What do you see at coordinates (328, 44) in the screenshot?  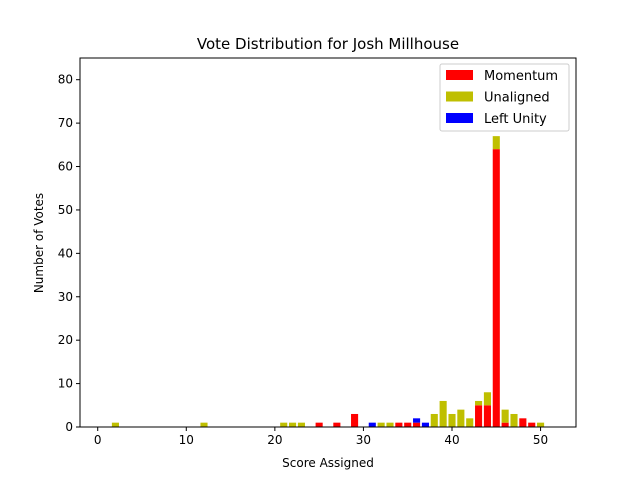 I see `chart-title: Vote Distribution for Josh Millhouse` at bounding box center [328, 44].